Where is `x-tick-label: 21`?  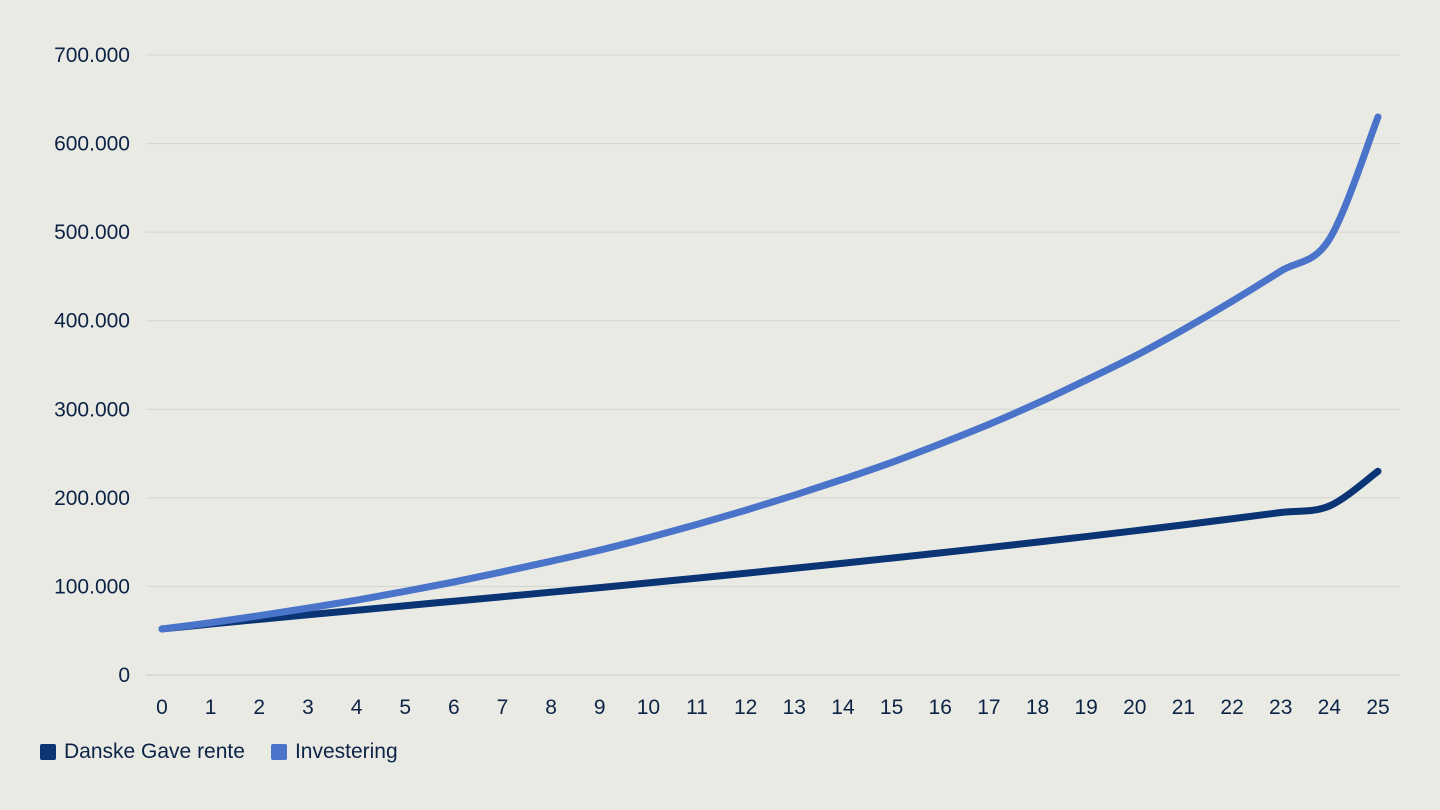
x-tick-label: 21 is located at coordinates (1183, 707).